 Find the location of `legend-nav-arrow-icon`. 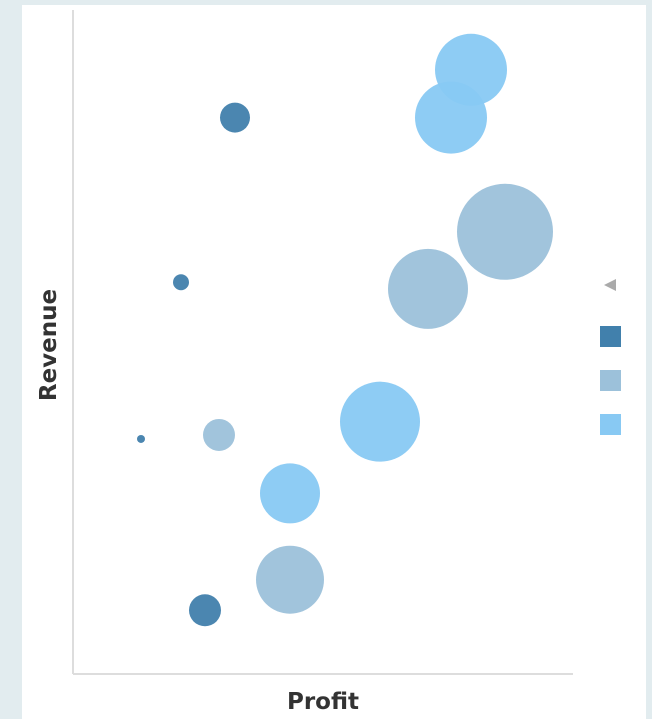

legend-nav-arrow-icon is located at coordinates (610, 285).